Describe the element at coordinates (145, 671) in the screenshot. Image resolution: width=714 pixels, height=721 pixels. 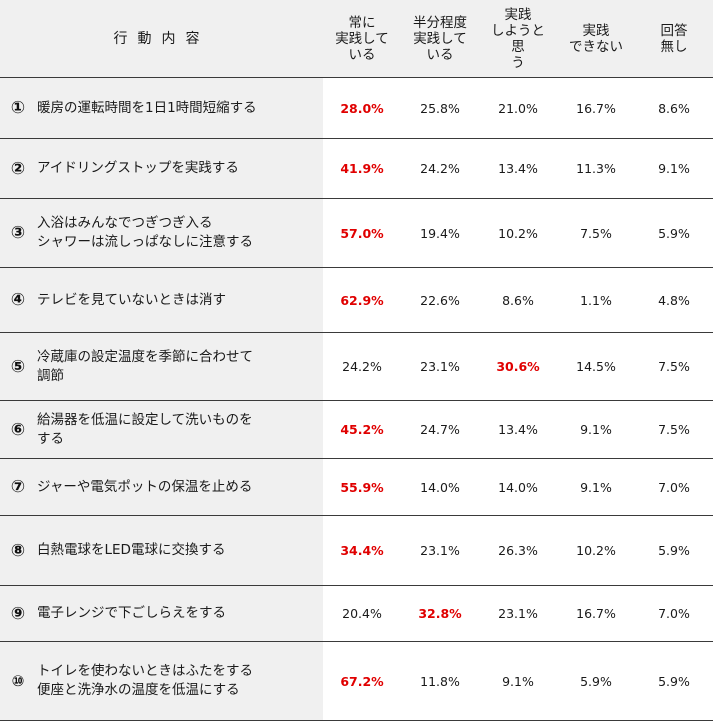
I see `action-text-line: トイレを使わないときはふたをする` at that location.